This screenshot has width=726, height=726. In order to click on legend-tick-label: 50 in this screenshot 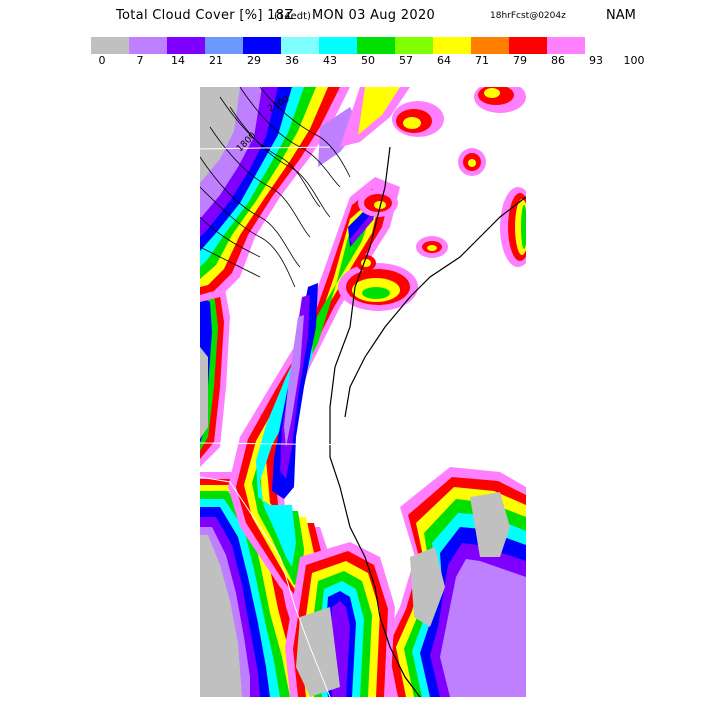, I will do `click(368, 60)`.